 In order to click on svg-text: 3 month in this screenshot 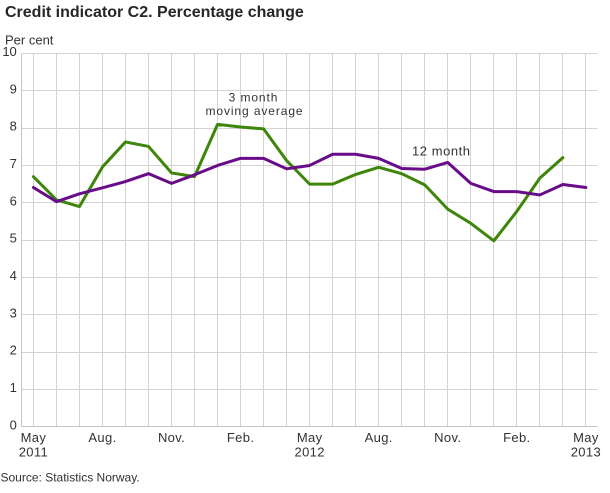, I will do `click(254, 98)`.